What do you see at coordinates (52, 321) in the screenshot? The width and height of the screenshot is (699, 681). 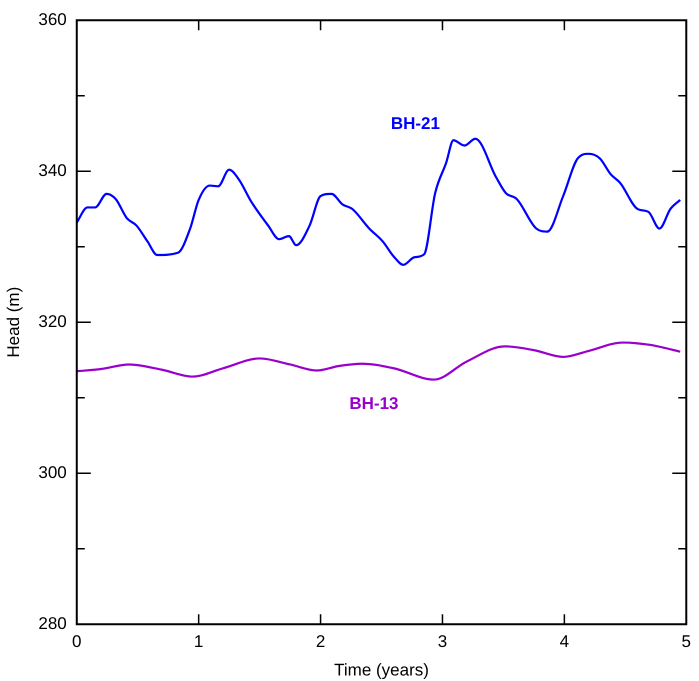 I see `y-tick-label: 320` at bounding box center [52, 321].